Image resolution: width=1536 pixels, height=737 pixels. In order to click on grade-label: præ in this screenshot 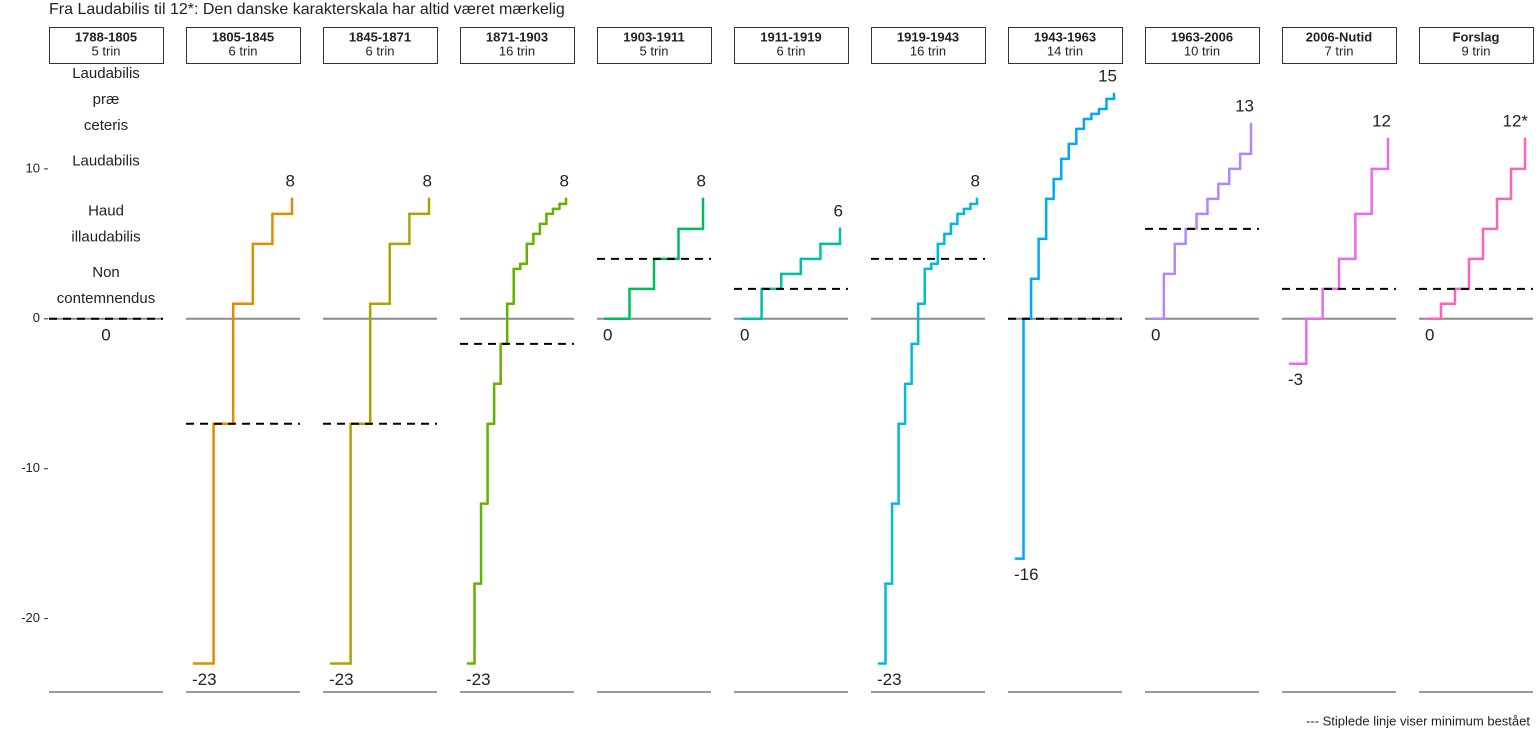, I will do `click(106, 99)`.